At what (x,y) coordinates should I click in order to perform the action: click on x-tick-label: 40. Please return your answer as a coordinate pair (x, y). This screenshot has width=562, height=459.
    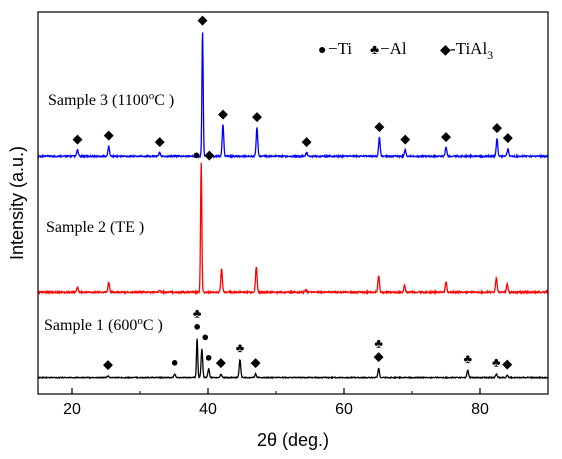
    Looking at the image, I should click on (208, 409).